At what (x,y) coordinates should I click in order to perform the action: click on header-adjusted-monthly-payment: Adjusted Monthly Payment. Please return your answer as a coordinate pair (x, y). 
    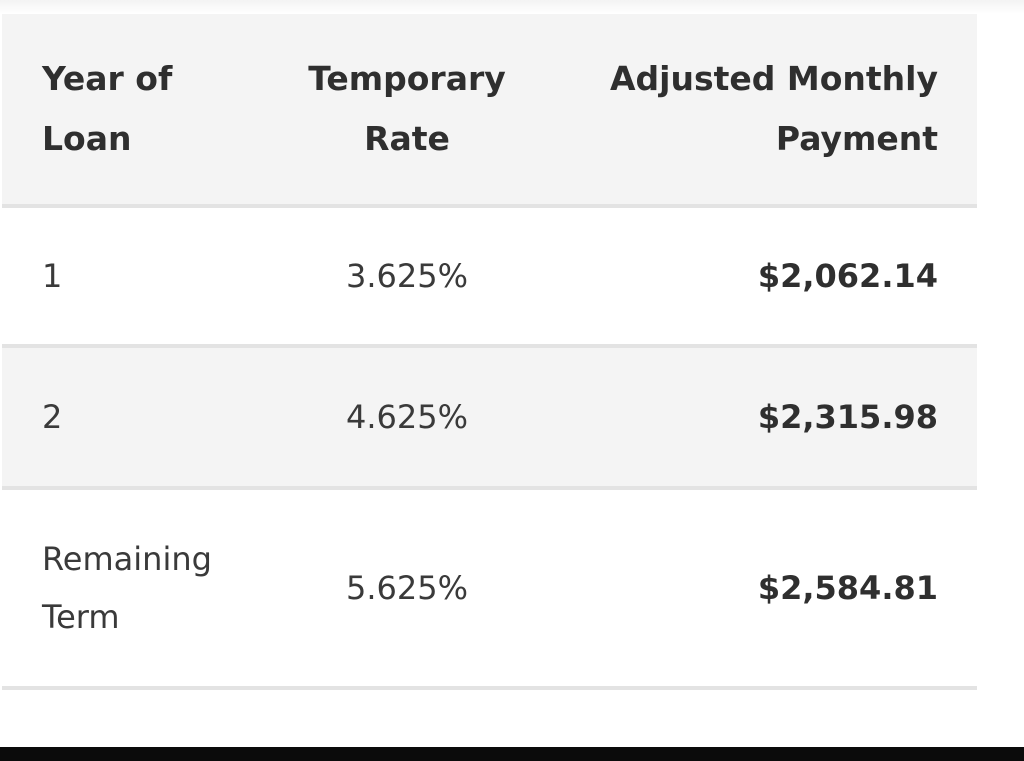
    Looking at the image, I should click on (750, 109).